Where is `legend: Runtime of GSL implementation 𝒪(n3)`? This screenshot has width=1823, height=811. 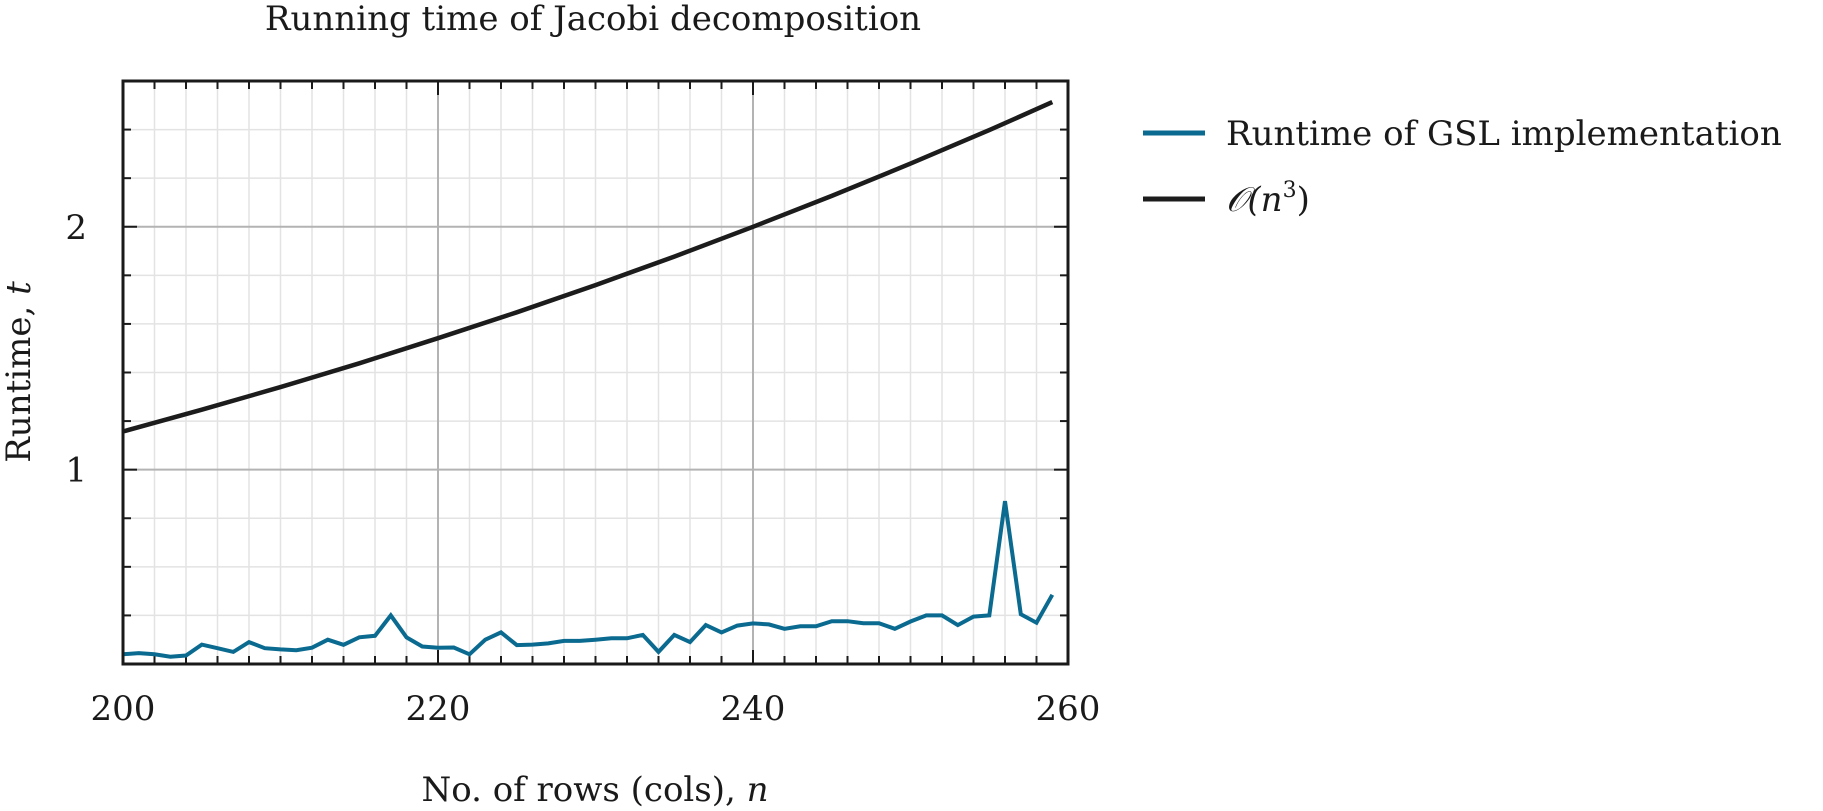 legend: Runtime of GSL implementation 𝒪(n3) is located at coordinates (1462, 167).